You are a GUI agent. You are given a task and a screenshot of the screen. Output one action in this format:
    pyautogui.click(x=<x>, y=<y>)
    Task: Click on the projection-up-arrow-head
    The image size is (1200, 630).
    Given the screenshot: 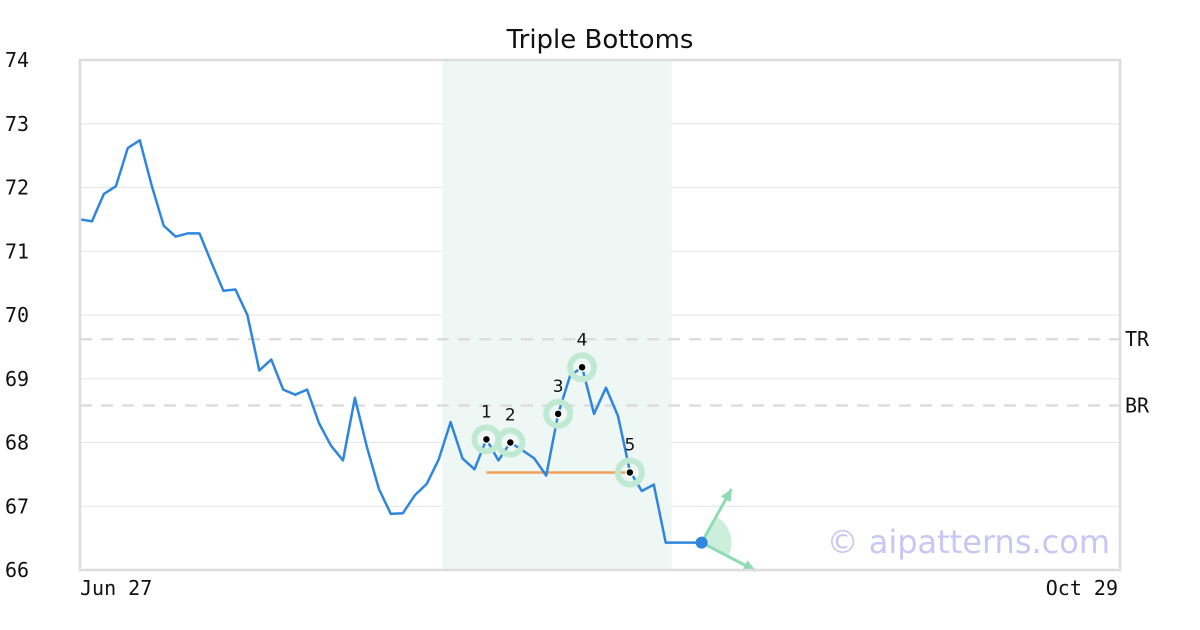 What is the action you would take?
    pyautogui.click(x=726, y=496)
    